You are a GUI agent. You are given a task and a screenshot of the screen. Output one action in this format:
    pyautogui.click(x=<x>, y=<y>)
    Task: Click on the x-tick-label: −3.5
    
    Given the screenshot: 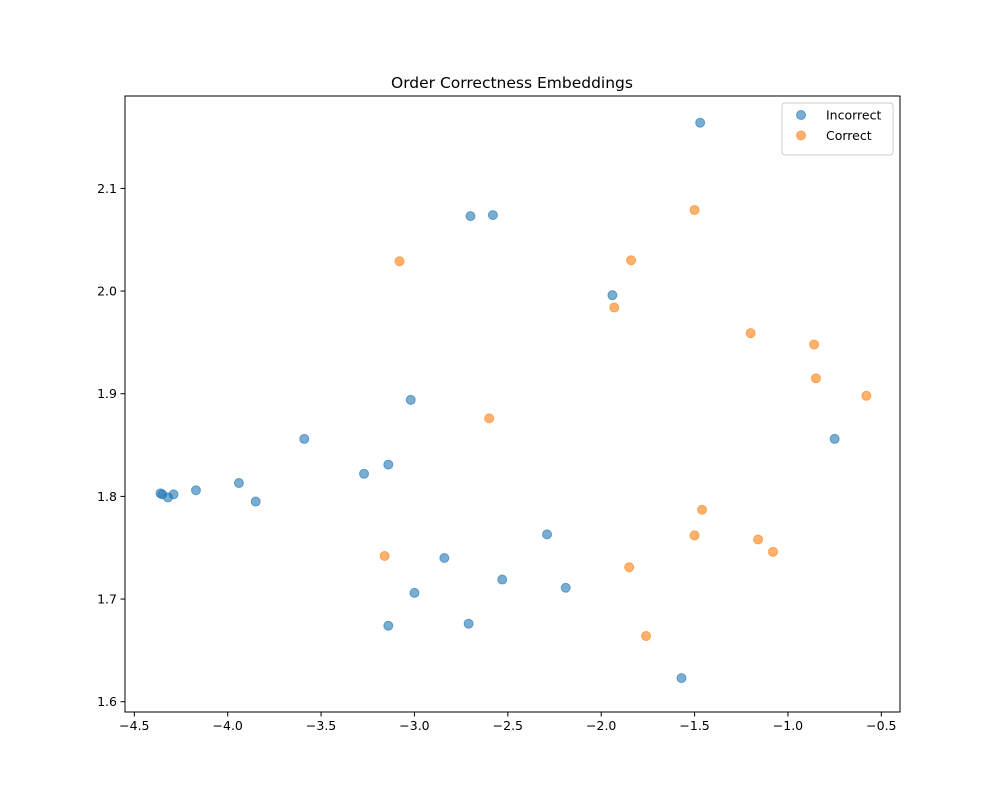 What is the action you would take?
    pyautogui.click(x=321, y=725)
    